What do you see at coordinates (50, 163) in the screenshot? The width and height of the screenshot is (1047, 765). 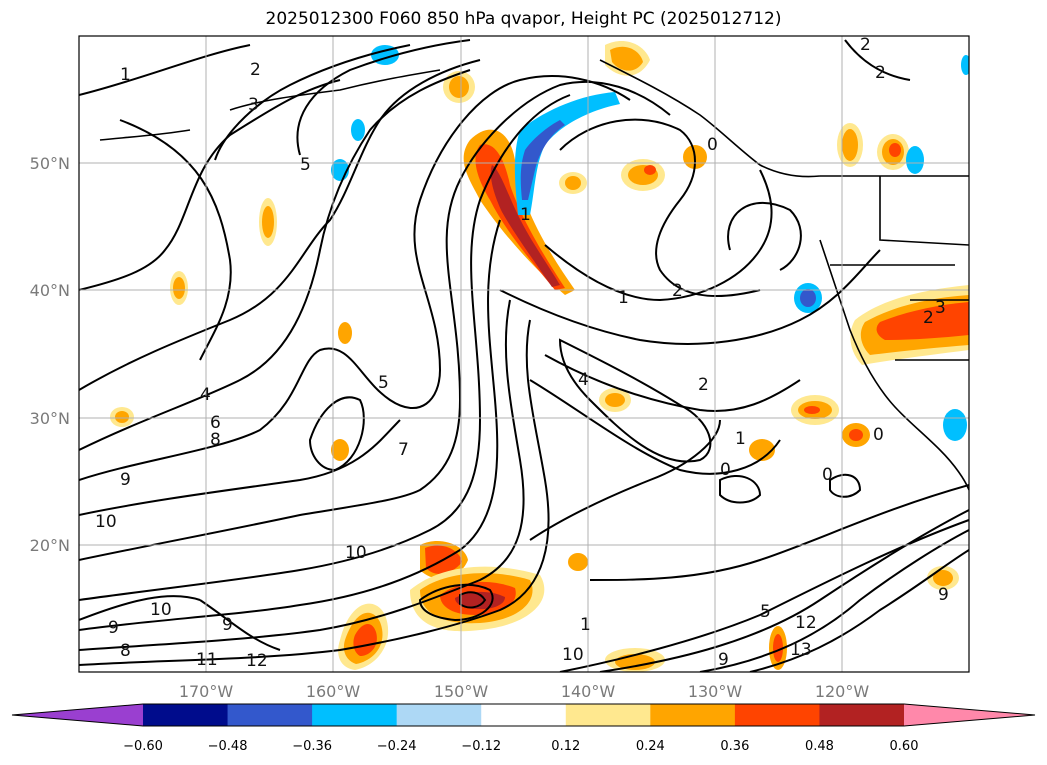 I see `lat-tick-label: 50°N` at bounding box center [50, 163].